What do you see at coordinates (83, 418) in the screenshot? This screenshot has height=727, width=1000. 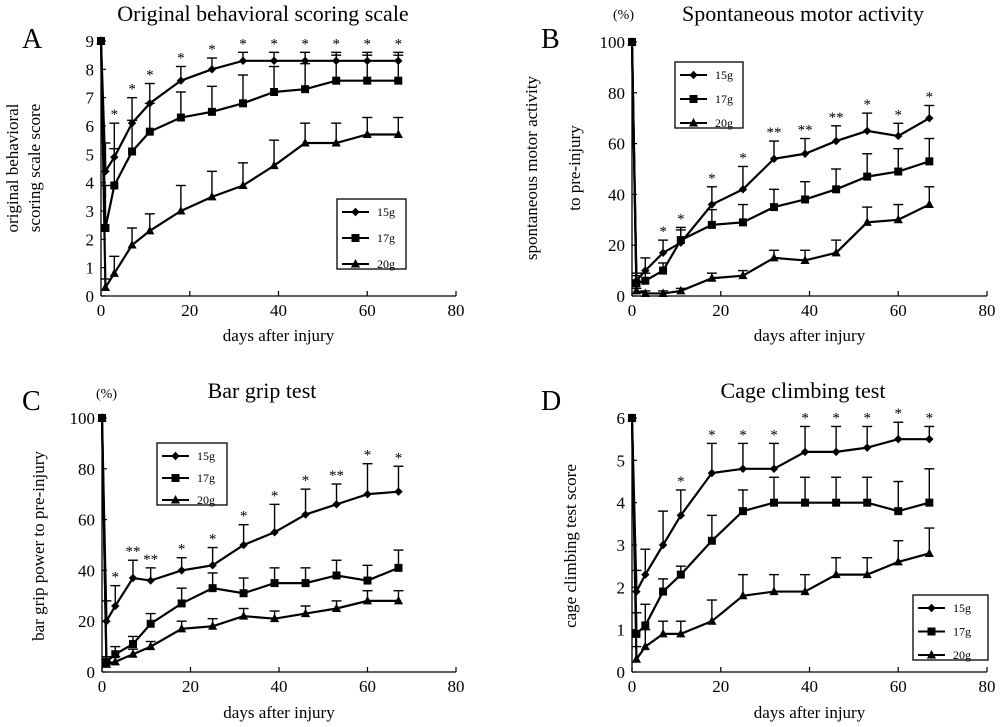 I see `y-tick-label: 100` at bounding box center [83, 418].